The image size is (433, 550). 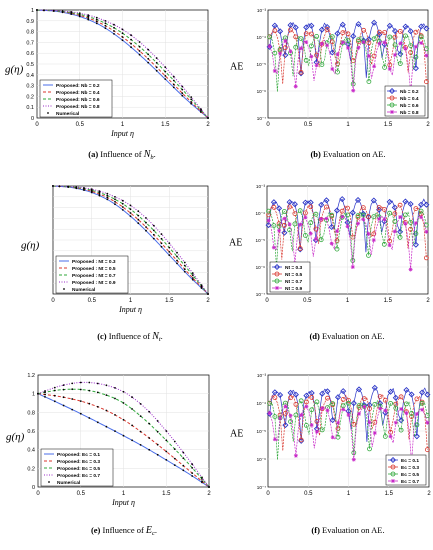 What do you see at coordinates (31, 451) in the screenshot?
I see `y-tick-label: 0.4` at bounding box center [31, 451].